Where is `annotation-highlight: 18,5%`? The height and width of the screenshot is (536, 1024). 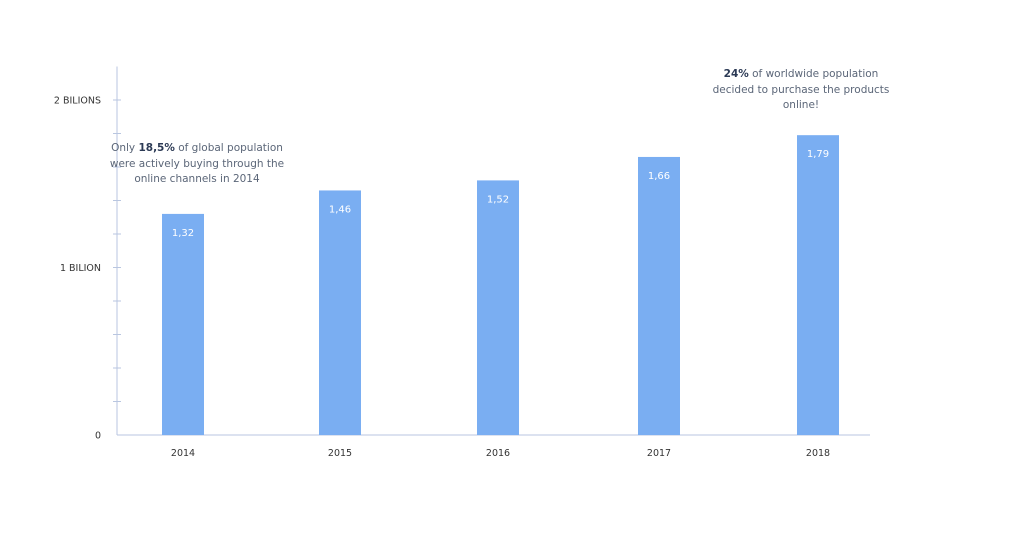 annotation-highlight: 18,5% is located at coordinates (156, 148).